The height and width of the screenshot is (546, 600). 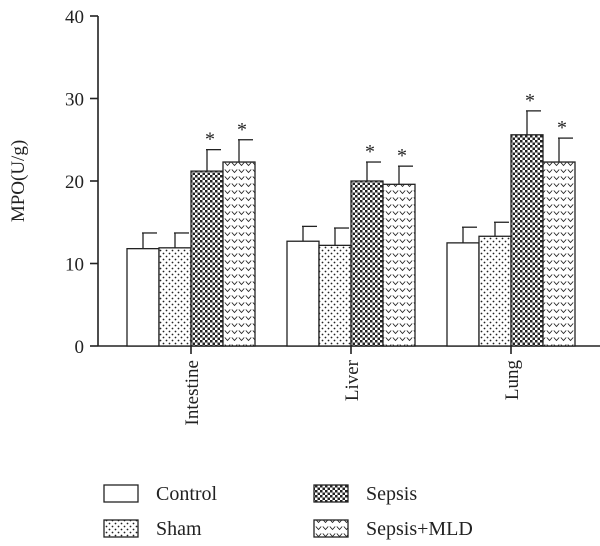 What do you see at coordinates (143, 297) in the screenshot?
I see `bar-control-intestine` at bounding box center [143, 297].